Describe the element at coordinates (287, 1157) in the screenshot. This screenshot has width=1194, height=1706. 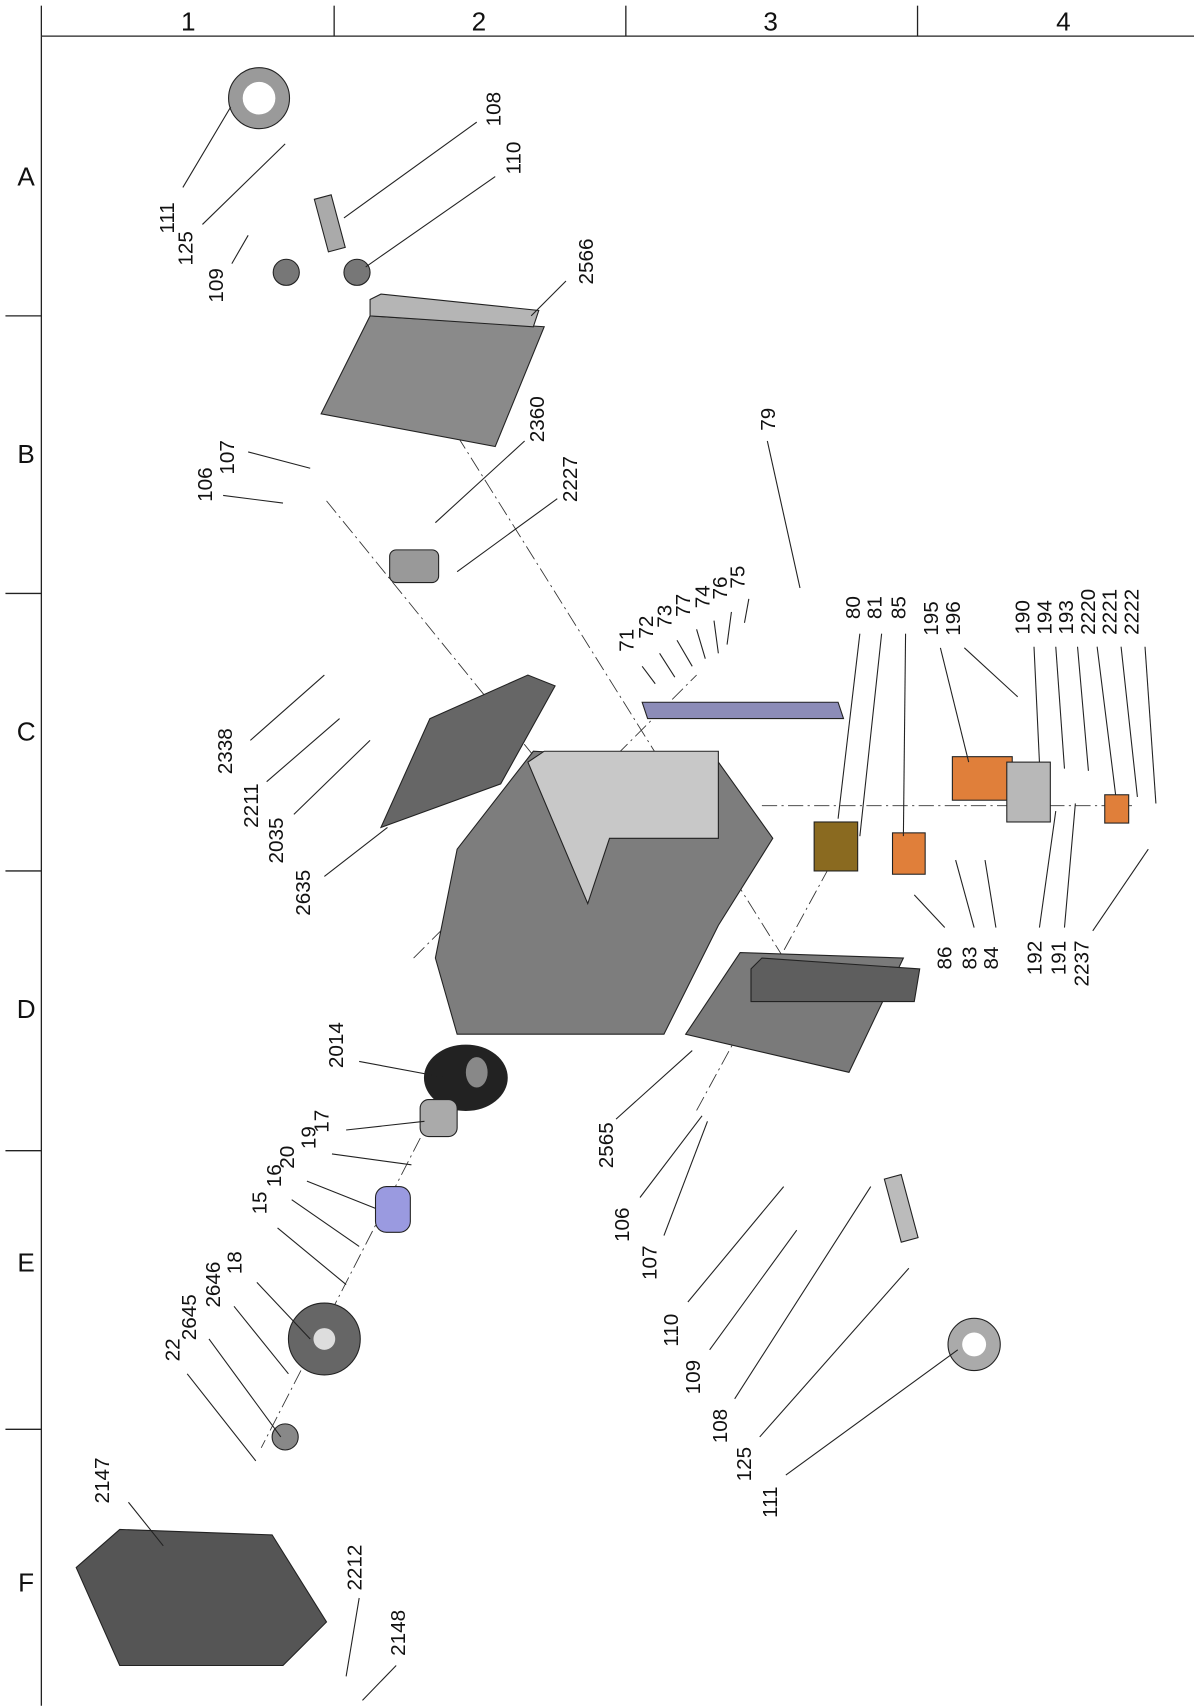
I see `part-number: 20` at that location.